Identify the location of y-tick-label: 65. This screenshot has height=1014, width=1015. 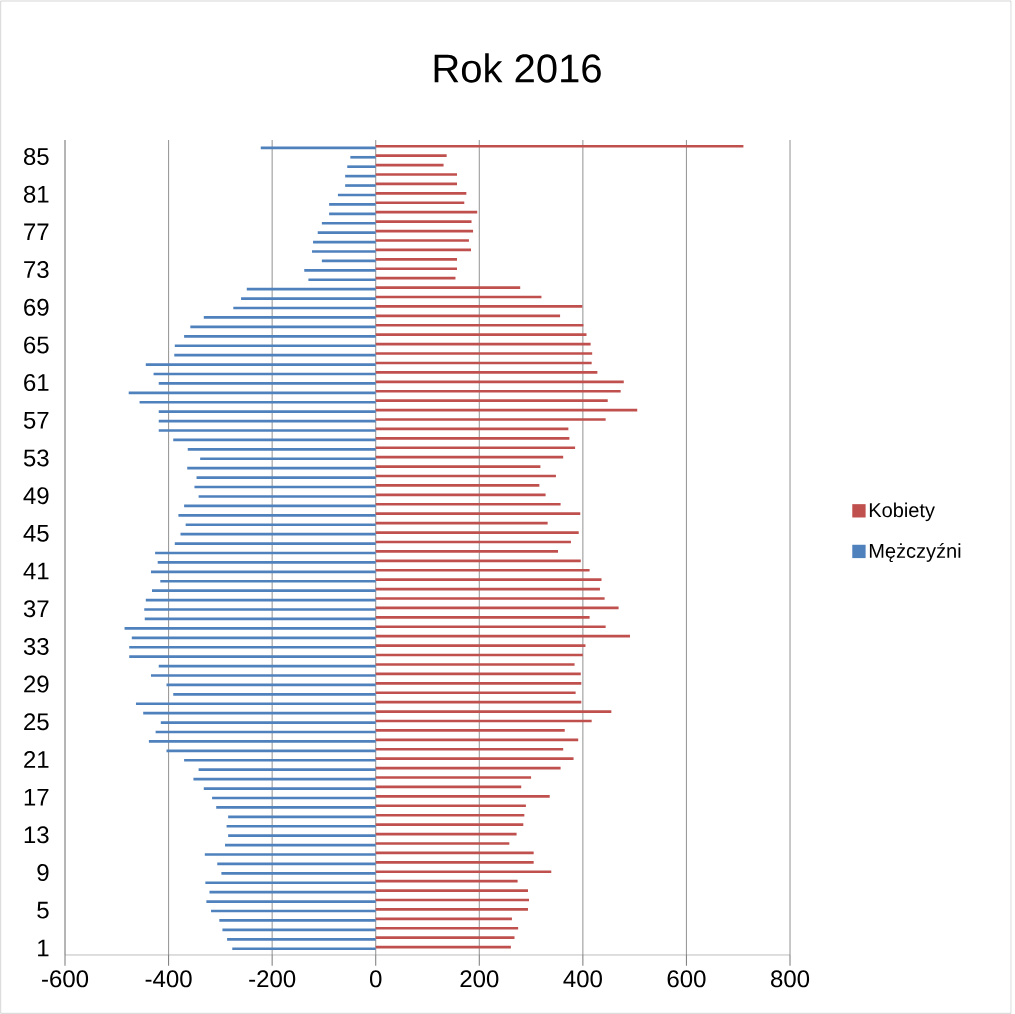
(36, 345).